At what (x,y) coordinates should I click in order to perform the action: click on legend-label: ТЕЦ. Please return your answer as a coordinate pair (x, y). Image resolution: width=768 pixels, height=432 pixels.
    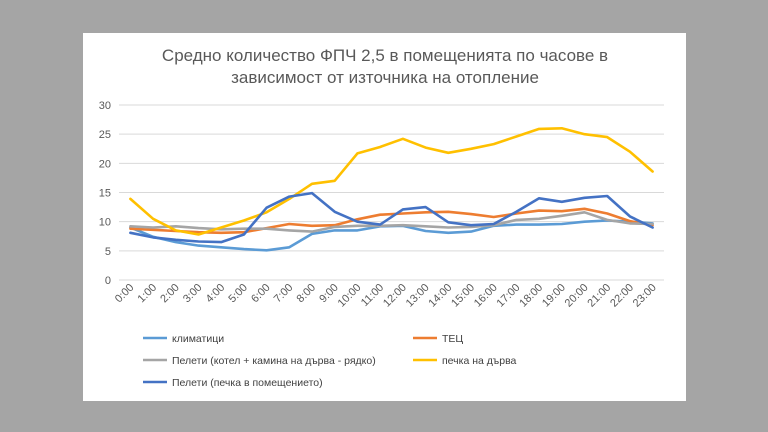
    Looking at the image, I should click on (452, 339).